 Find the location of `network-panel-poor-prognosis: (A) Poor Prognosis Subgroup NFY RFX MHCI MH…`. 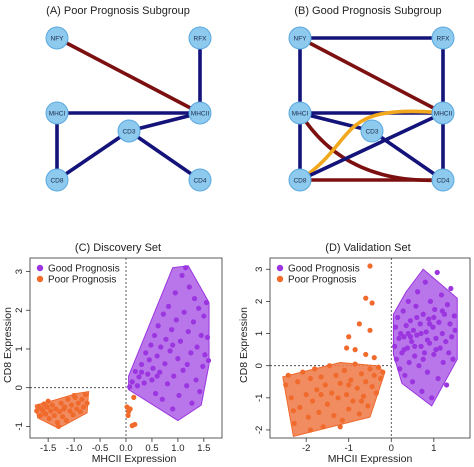

network-panel-poor-prognosis: (A) Poor Prognosis Subgroup NFY RFX MHCI MH… is located at coordinates (128, 98).